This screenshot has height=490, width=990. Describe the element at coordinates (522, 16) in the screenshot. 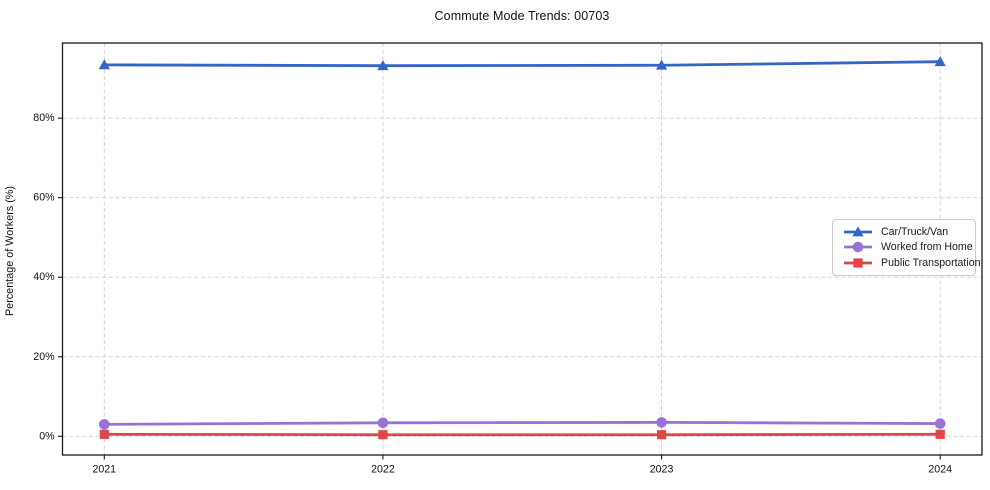

I see `chart-title: Commute Mode Trends: 00703` at that location.